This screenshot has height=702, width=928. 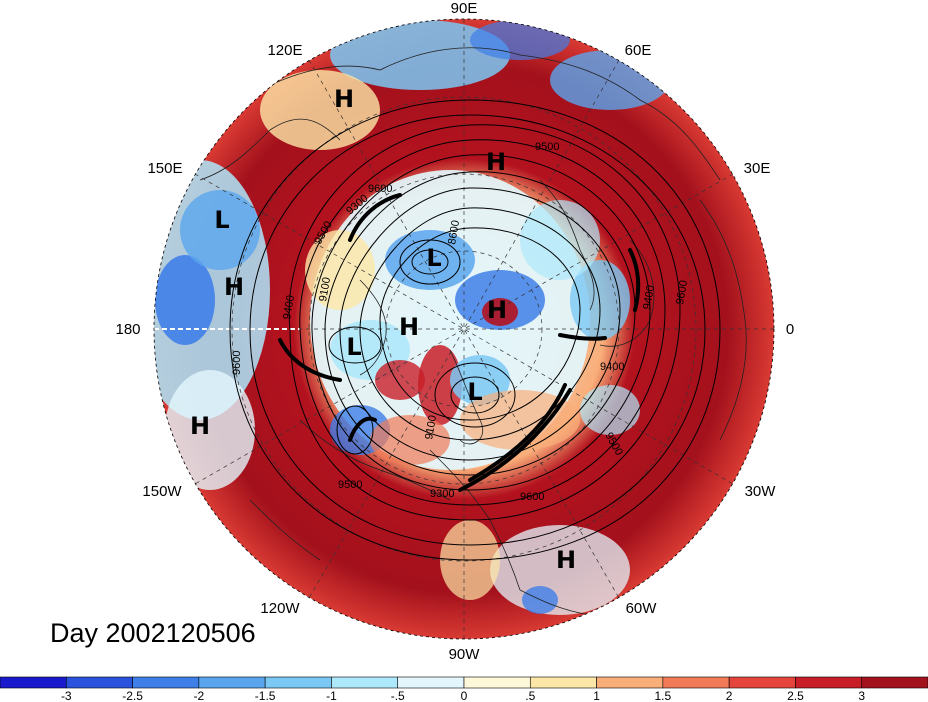 I want to click on colorbar-tick-label: 2.5, so click(x=795, y=695).